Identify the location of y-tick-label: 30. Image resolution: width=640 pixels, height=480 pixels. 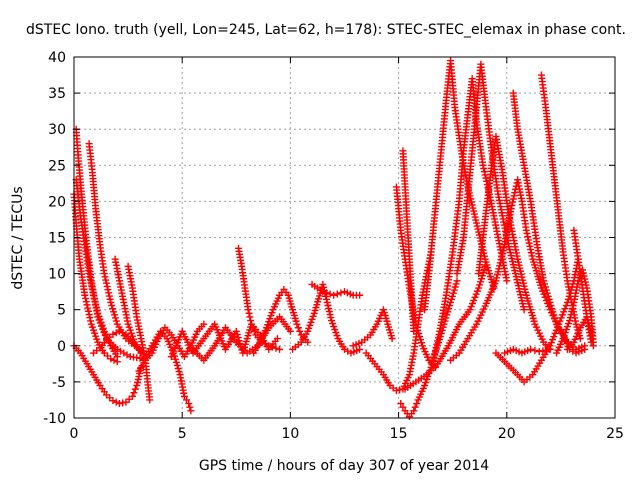
(57, 130).